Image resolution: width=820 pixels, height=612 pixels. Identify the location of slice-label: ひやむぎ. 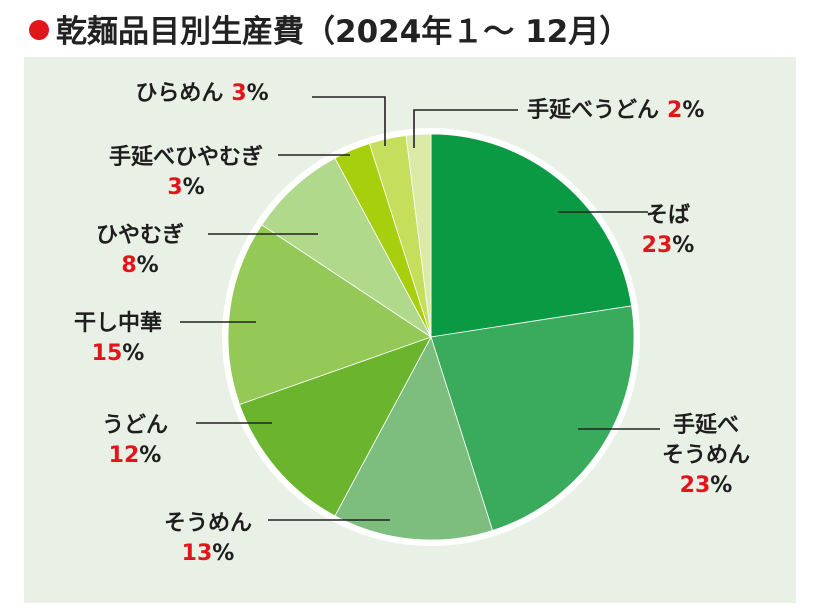
(140, 235).